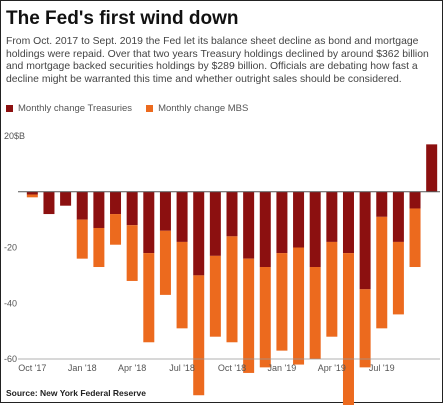  Describe the element at coordinates (32, 368) in the screenshot. I see `x-tick-label: Oct '17` at that location.